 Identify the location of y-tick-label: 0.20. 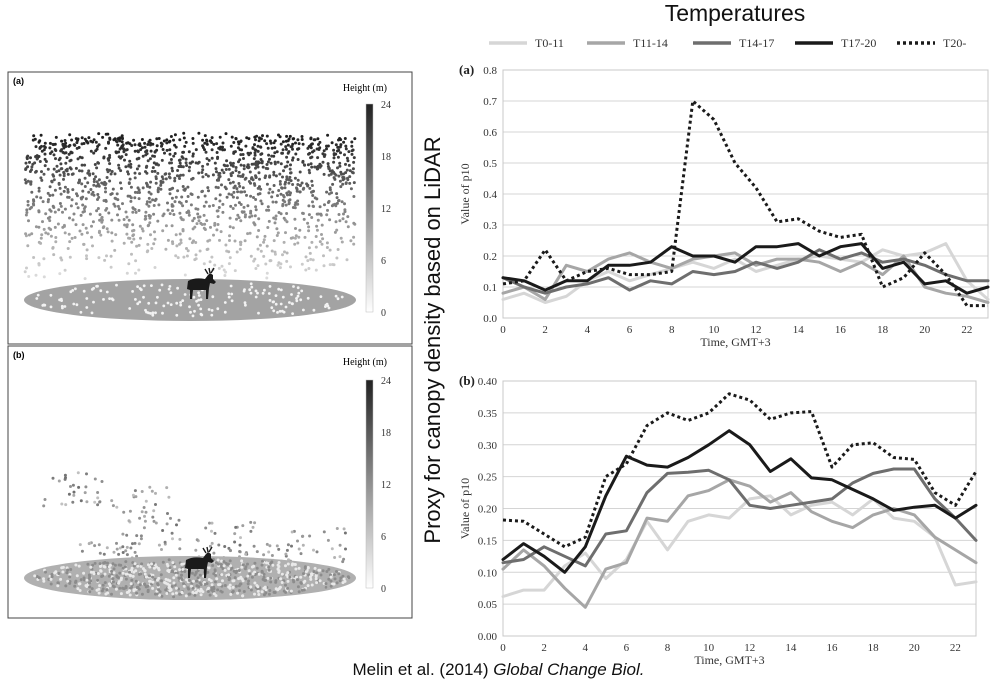
(488, 510).